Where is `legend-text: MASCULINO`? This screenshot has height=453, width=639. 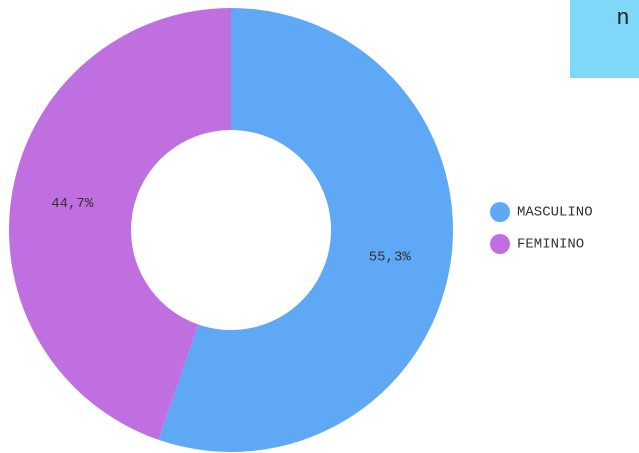 legend-text: MASCULINO is located at coordinates (555, 213).